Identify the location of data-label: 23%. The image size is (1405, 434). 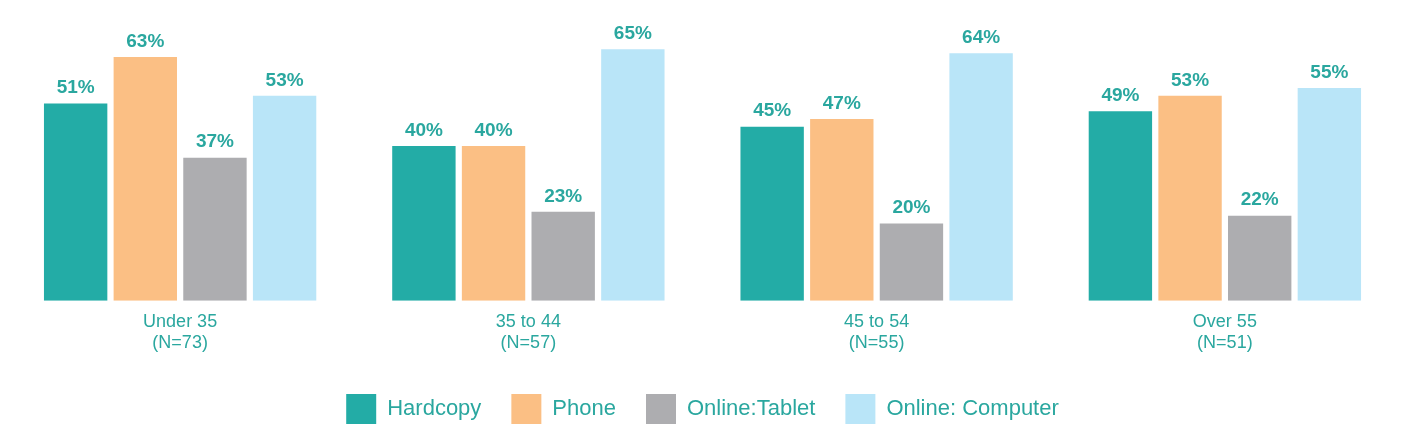
(563, 195).